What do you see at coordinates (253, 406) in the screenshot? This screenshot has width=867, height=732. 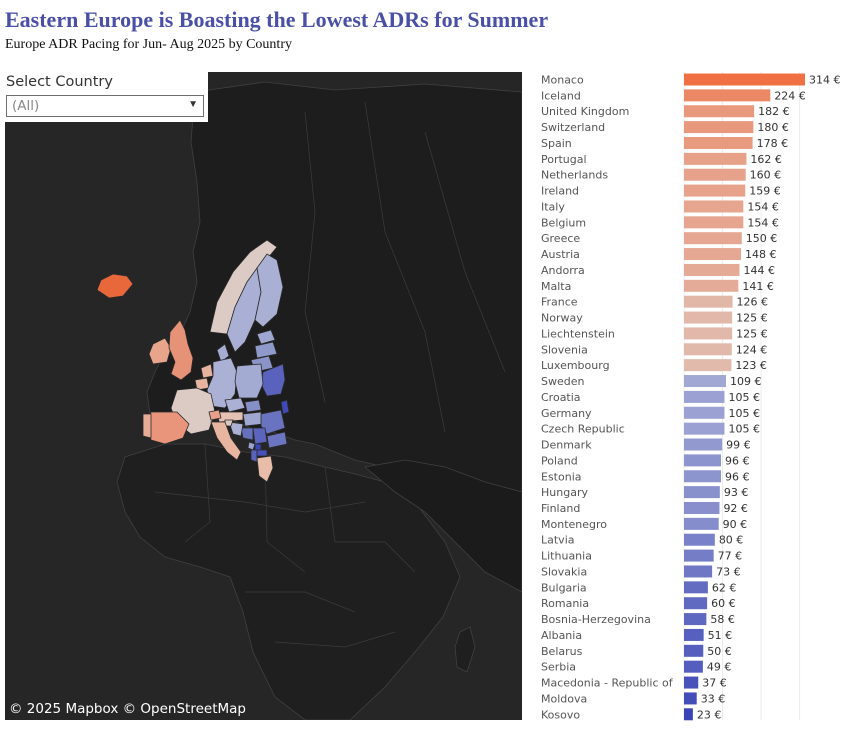 I see `country-slovakia` at bounding box center [253, 406].